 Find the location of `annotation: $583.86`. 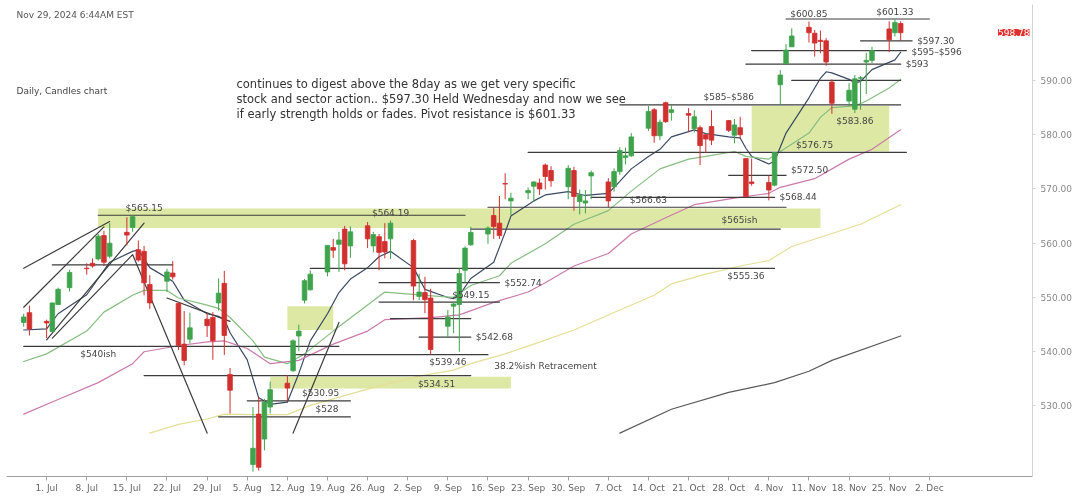

annotation: $583.86 is located at coordinates (855, 121).